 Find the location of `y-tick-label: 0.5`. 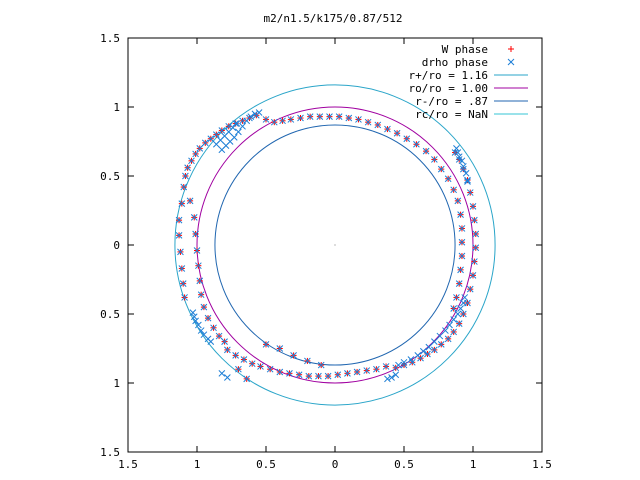

y-tick-label: 0.5 is located at coordinates (110, 176).